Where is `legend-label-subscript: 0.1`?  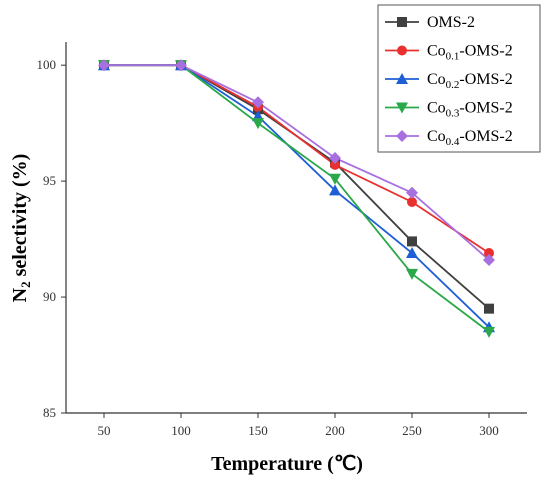 legend-label-subscript: 0.1 is located at coordinates (453, 57).